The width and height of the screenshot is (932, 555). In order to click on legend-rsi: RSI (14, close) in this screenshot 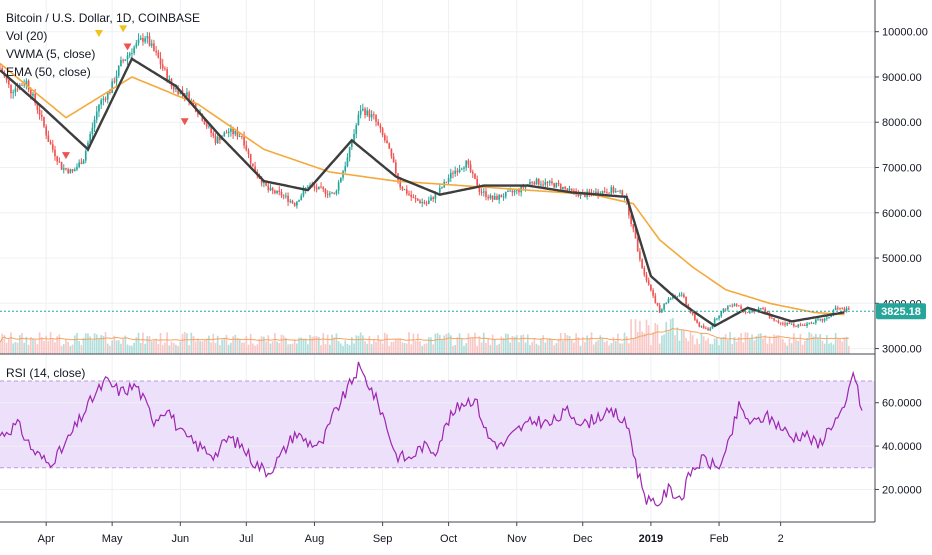, I will do `click(45, 373)`.